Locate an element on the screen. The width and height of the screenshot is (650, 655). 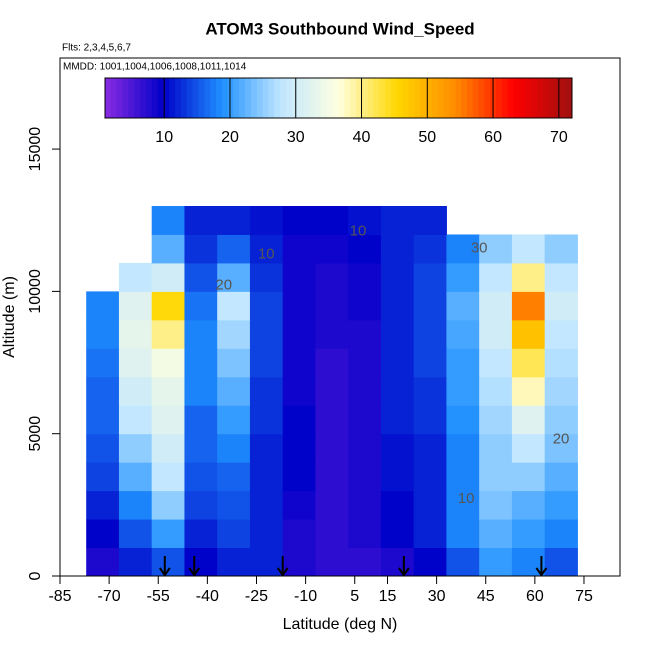
x-tick-label: -25 is located at coordinates (256, 596).